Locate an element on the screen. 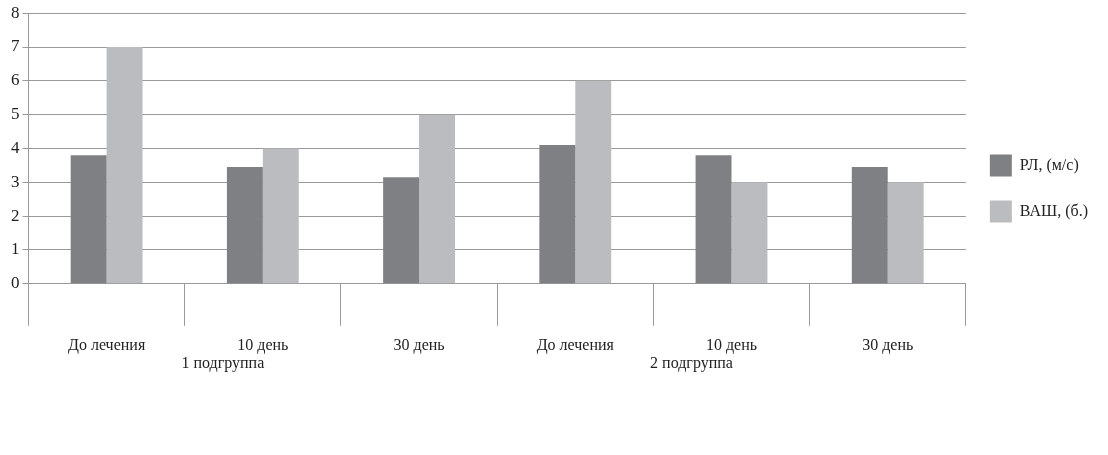 This screenshot has height=455, width=1108. y-tick-label: 0 is located at coordinates (15, 283).